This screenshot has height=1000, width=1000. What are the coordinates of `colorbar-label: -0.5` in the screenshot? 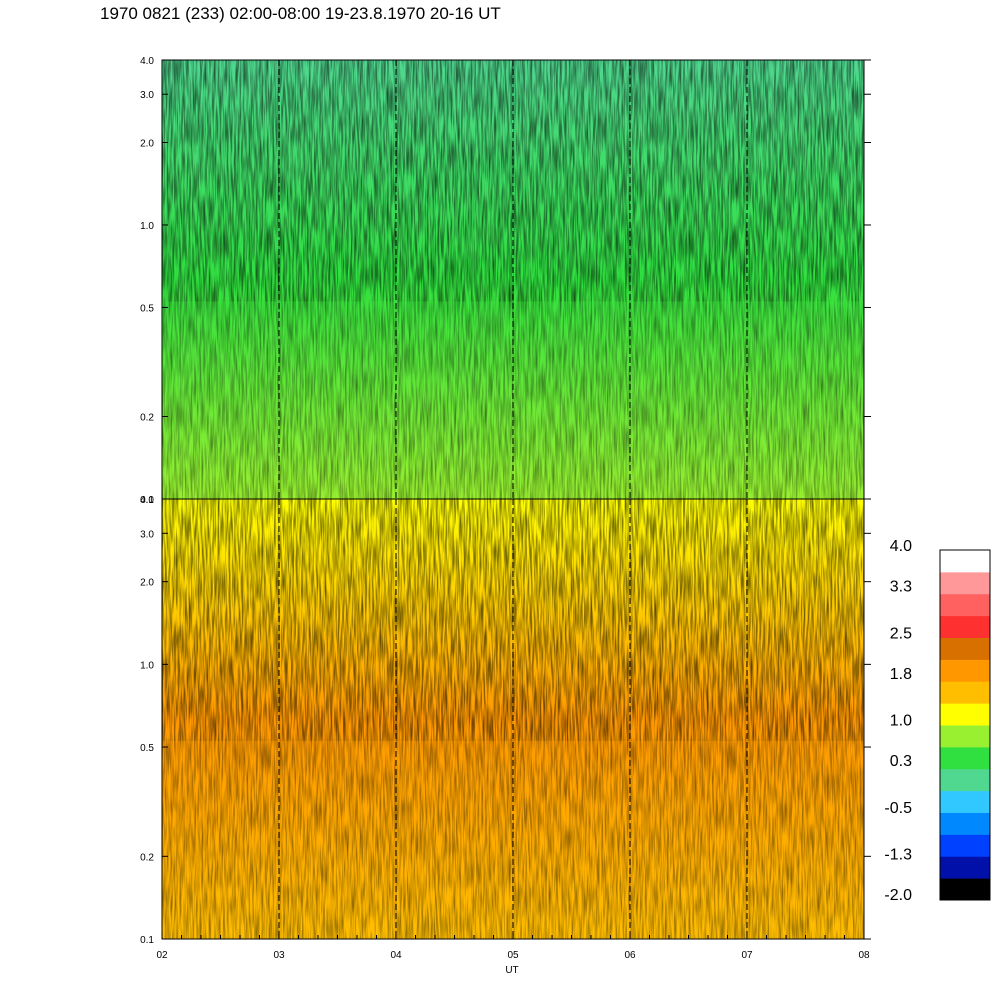 It's located at (898, 808).